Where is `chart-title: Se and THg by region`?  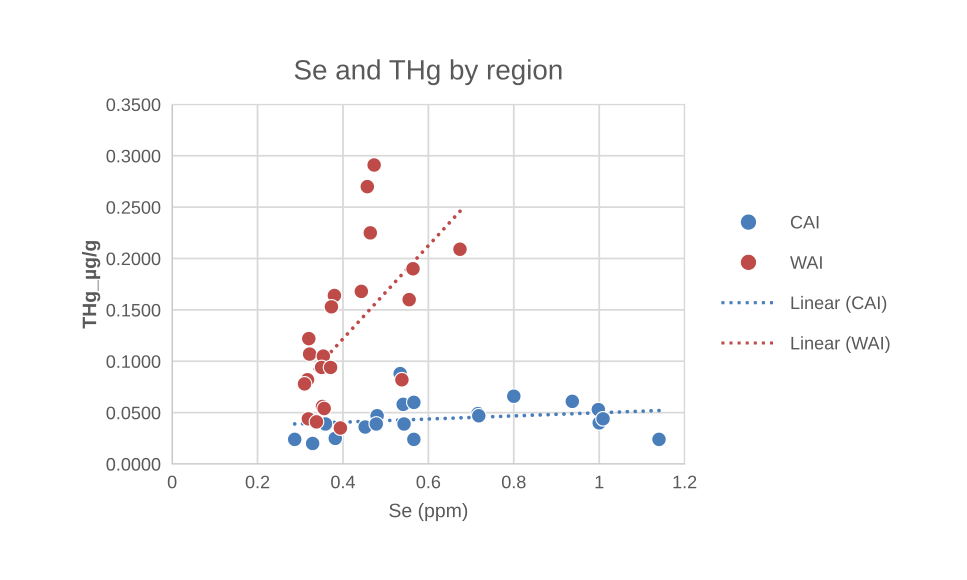
chart-title: Se and THg by region is located at coordinates (428, 72).